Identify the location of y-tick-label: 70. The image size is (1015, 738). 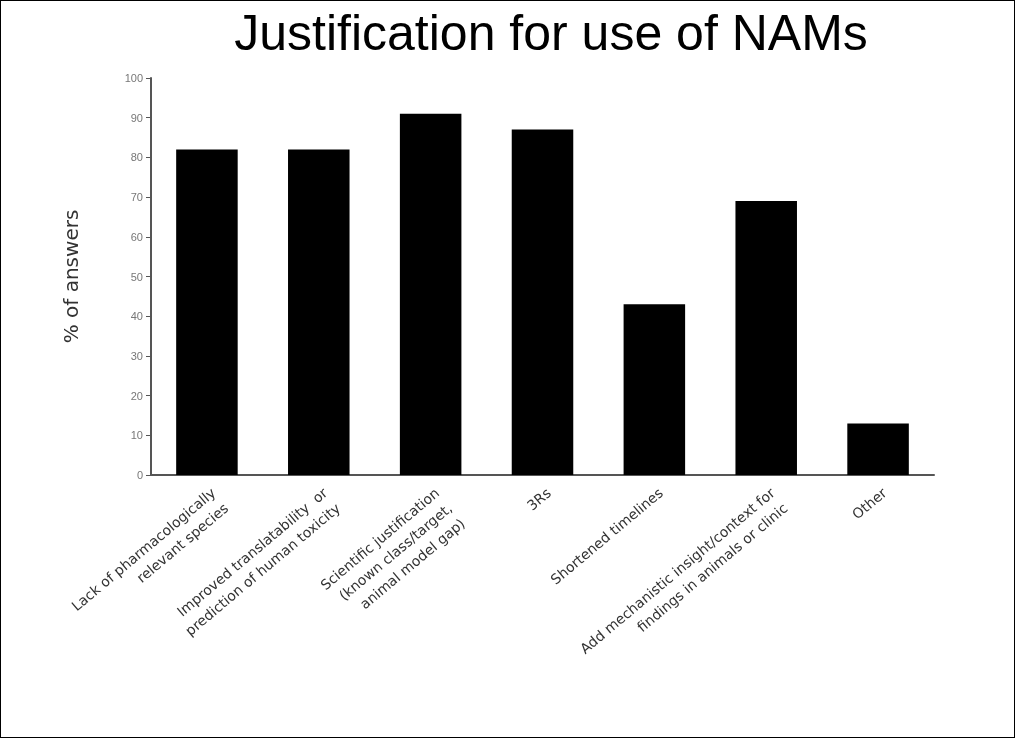
(136, 197).